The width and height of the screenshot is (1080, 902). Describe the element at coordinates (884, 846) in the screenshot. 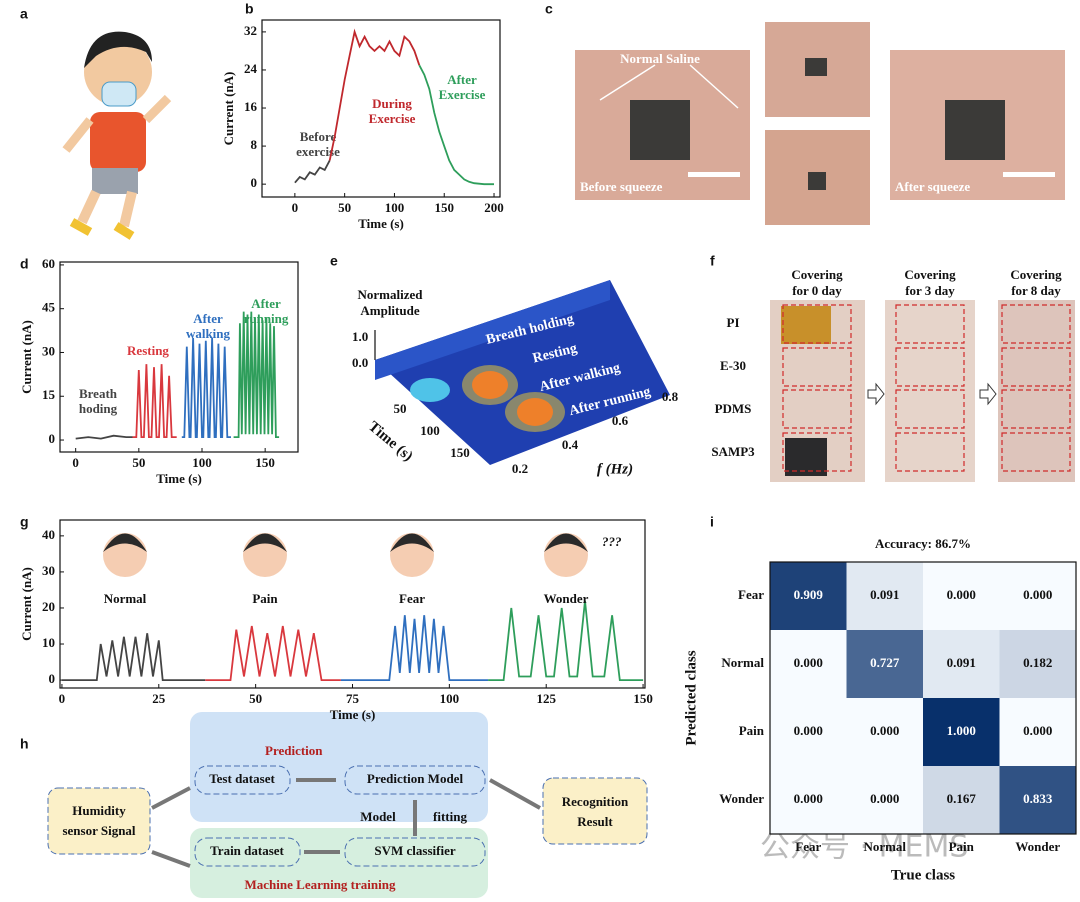

I see `x-tick-label: Normal` at that location.